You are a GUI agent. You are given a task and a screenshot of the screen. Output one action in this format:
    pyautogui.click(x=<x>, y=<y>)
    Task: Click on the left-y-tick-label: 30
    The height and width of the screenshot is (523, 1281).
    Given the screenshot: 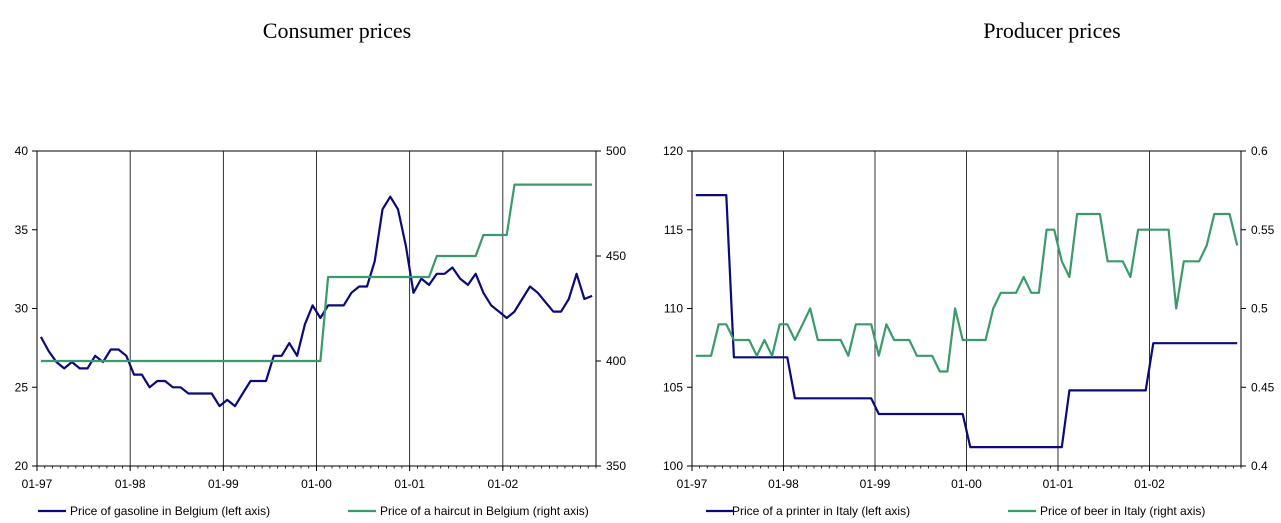 What is the action you would take?
    pyautogui.click(x=22, y=309)
    